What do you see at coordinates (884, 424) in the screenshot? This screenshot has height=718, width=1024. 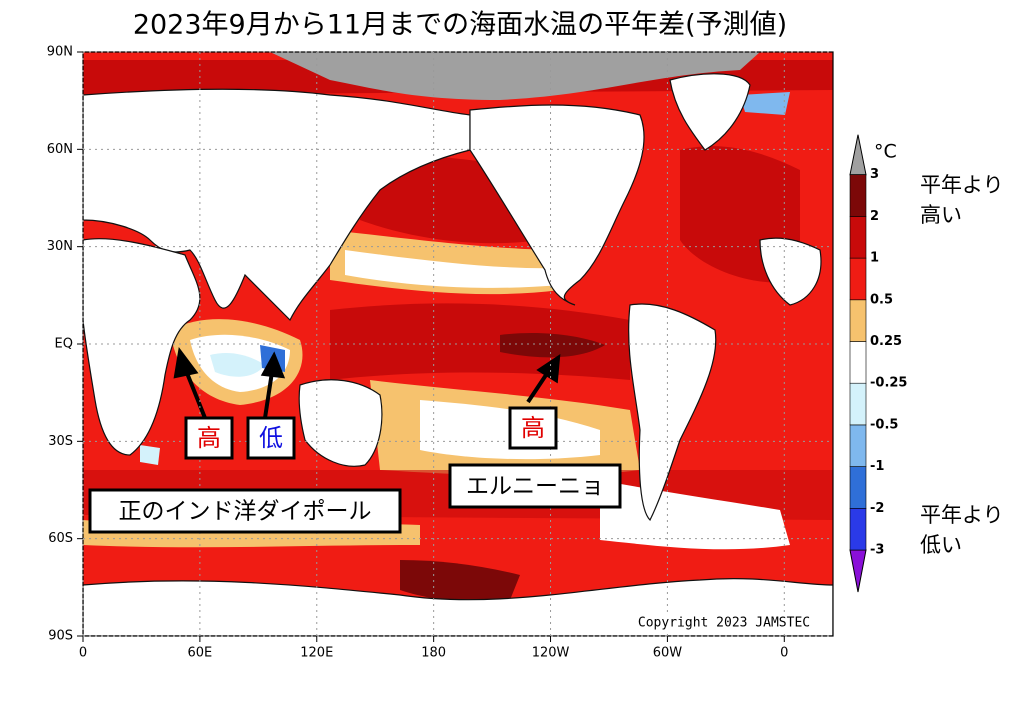 I see `colorbar-label: -0.5` at bounding box center [884, 424].